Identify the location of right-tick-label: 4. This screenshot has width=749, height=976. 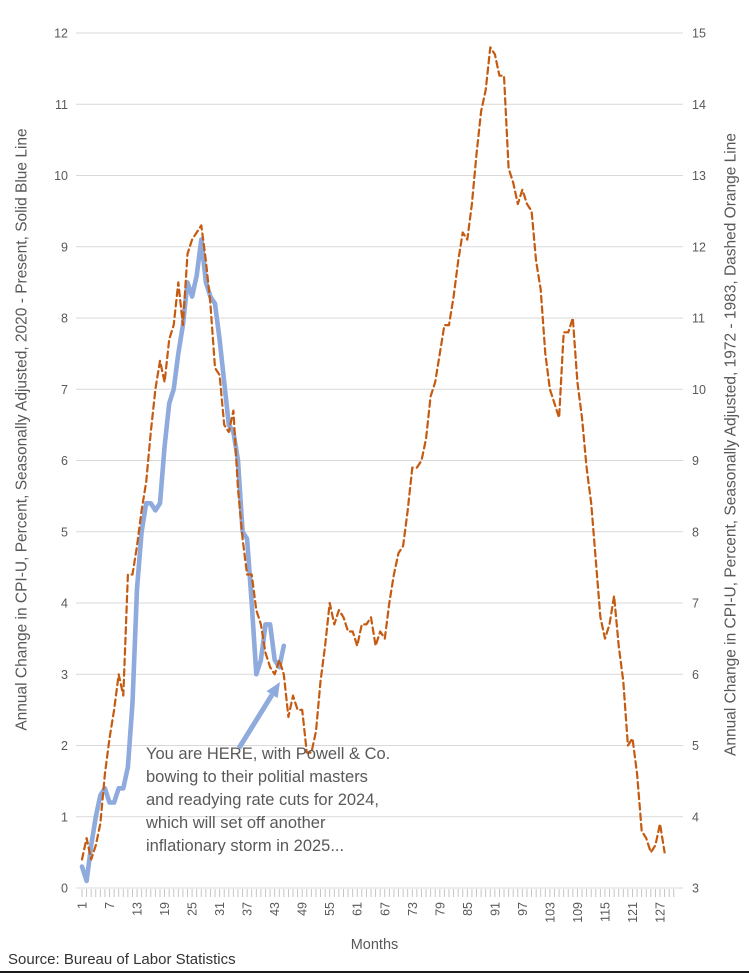
(695, 817).